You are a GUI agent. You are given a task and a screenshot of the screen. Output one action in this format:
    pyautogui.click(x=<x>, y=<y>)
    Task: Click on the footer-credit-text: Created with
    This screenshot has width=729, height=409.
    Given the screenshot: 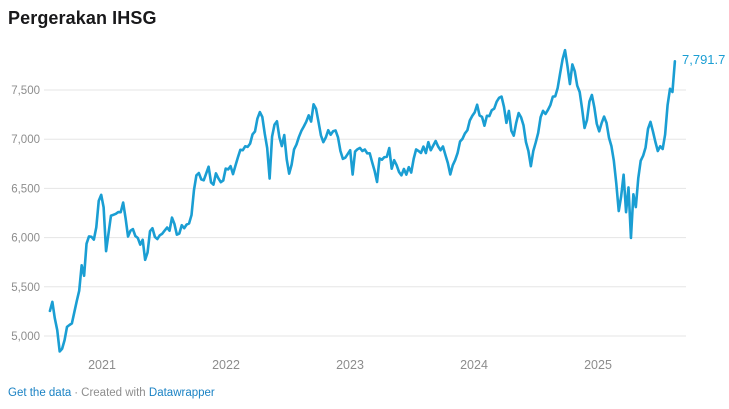 What is the action you would take?
    pyautogui.click(x=113, y=393)
    